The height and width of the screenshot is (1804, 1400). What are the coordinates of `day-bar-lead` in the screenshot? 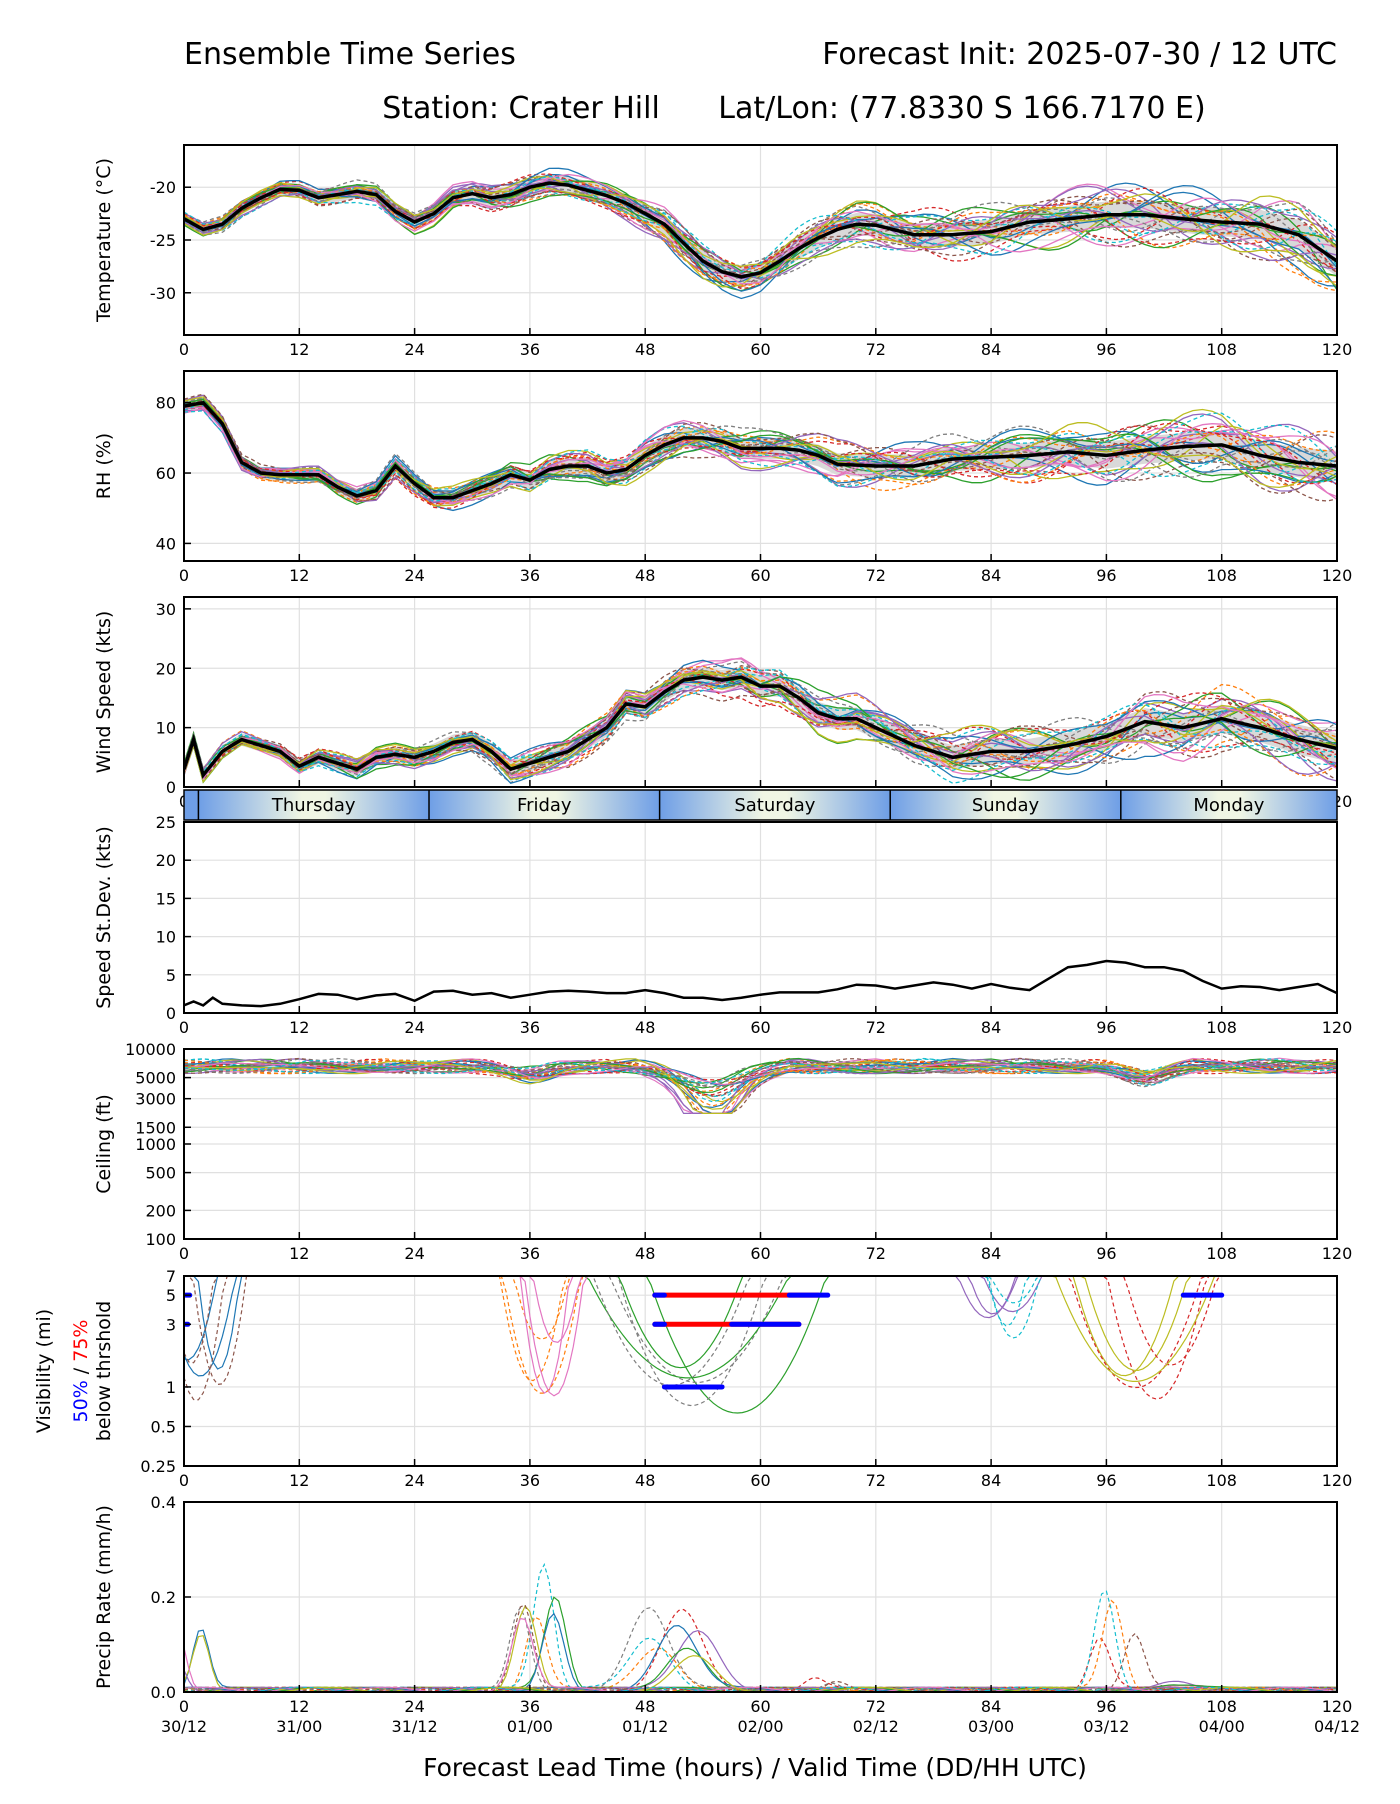 It's located at (191, 805).